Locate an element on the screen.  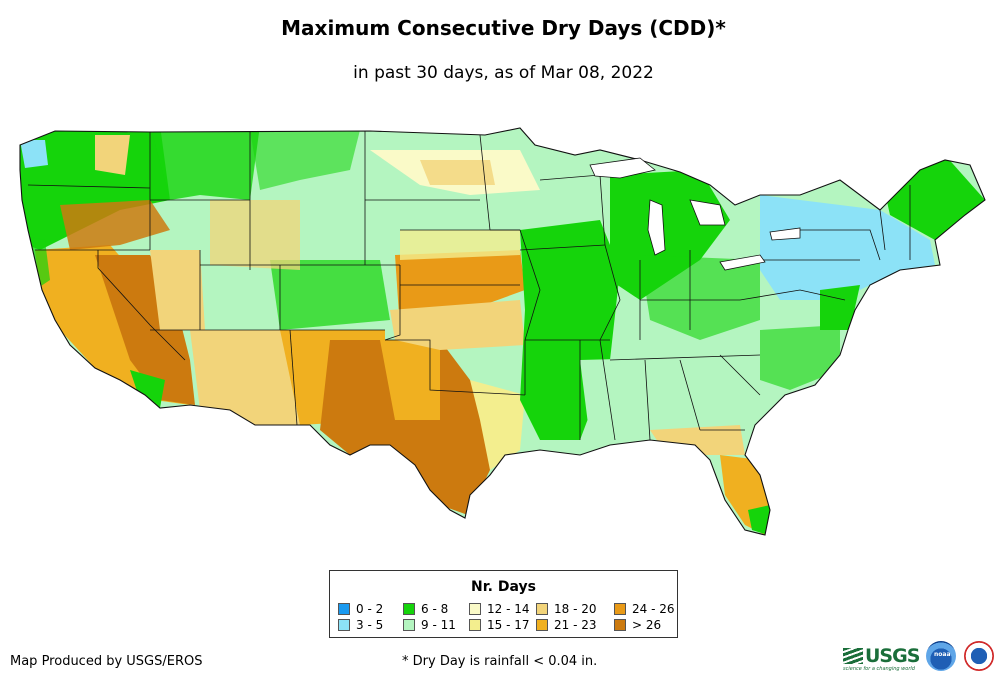
legend-item: 21 - 23 is located at coordinates (566, 625).